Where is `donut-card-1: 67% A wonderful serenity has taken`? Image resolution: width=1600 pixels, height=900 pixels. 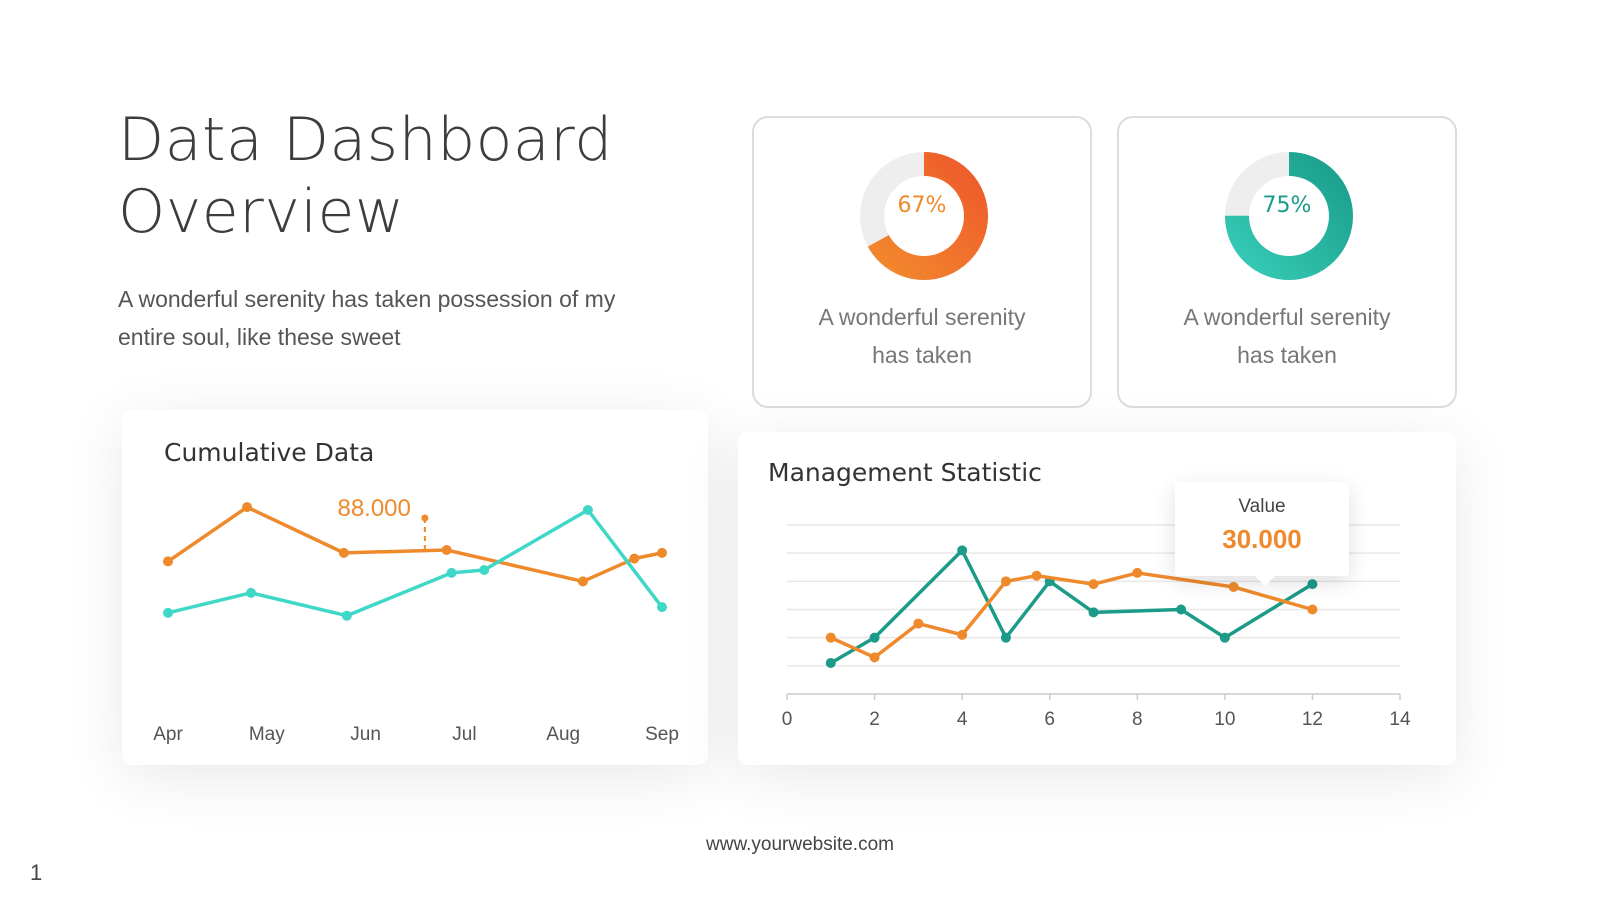
donut-card-1: 67% A wonderful serenity has taken is located at coordinates (922, 262).